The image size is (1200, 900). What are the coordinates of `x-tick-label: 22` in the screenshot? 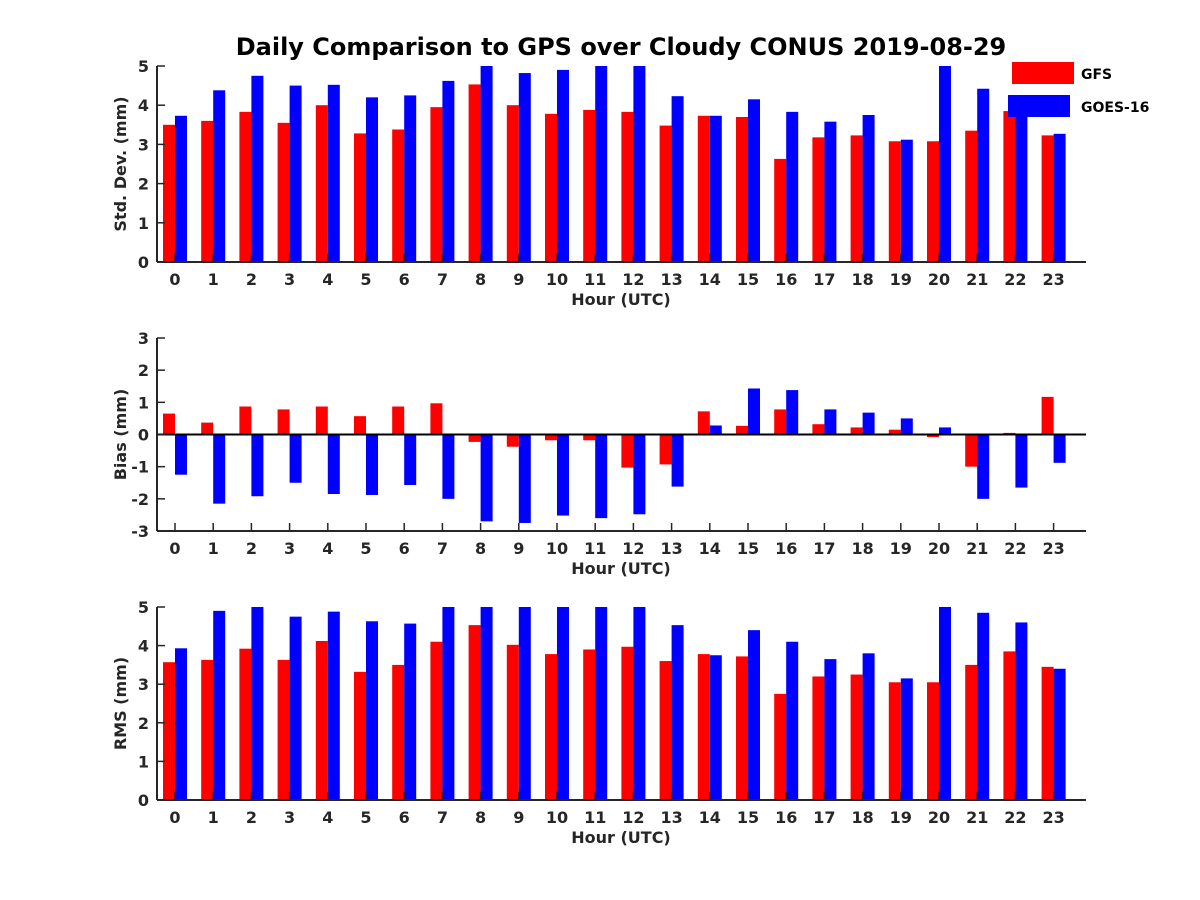 It's located at (1015, 817).